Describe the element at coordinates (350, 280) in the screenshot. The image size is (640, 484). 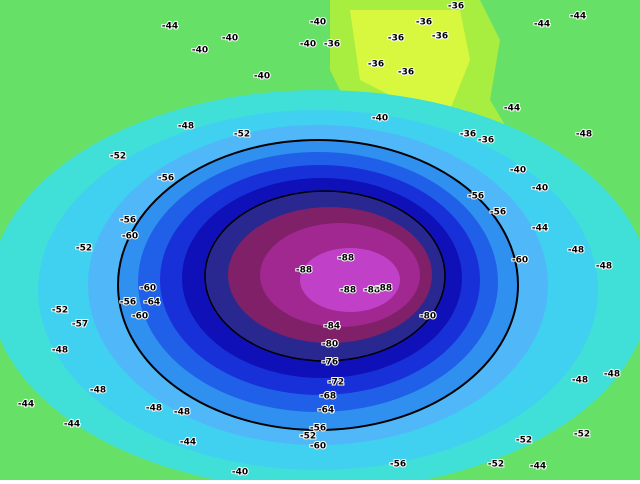
I see `contour-band` at that location.